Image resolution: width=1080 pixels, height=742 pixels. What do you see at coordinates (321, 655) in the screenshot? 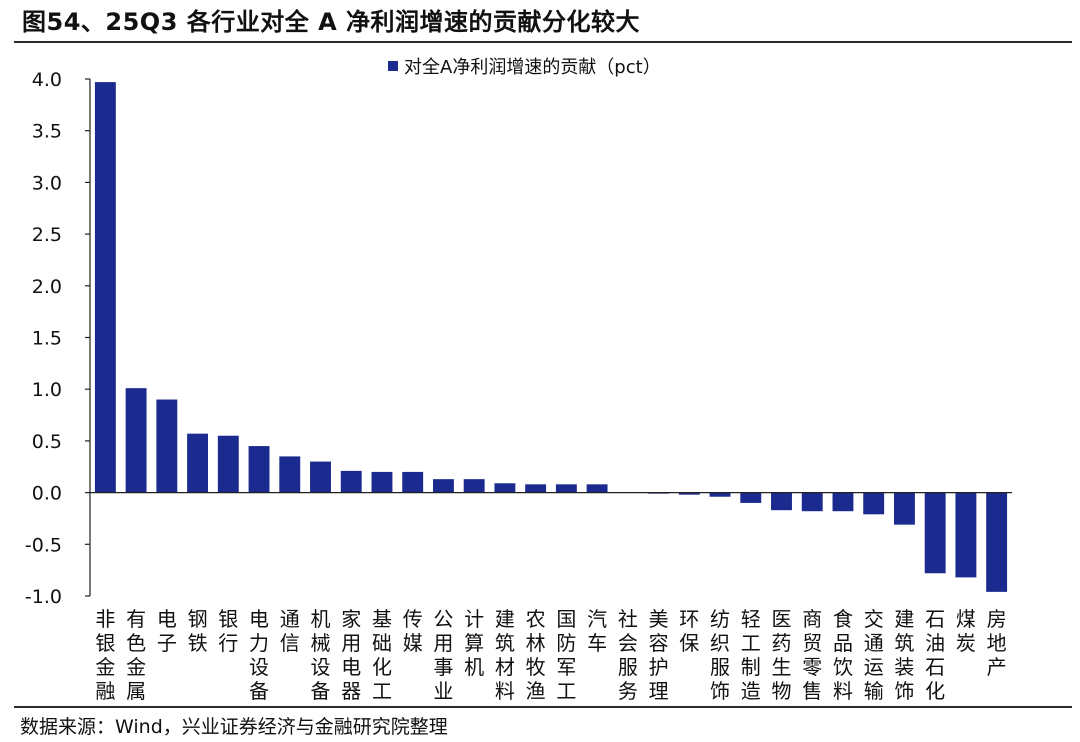
I see `x-tick-label: 机械设备` at bounding box center [321, 655].